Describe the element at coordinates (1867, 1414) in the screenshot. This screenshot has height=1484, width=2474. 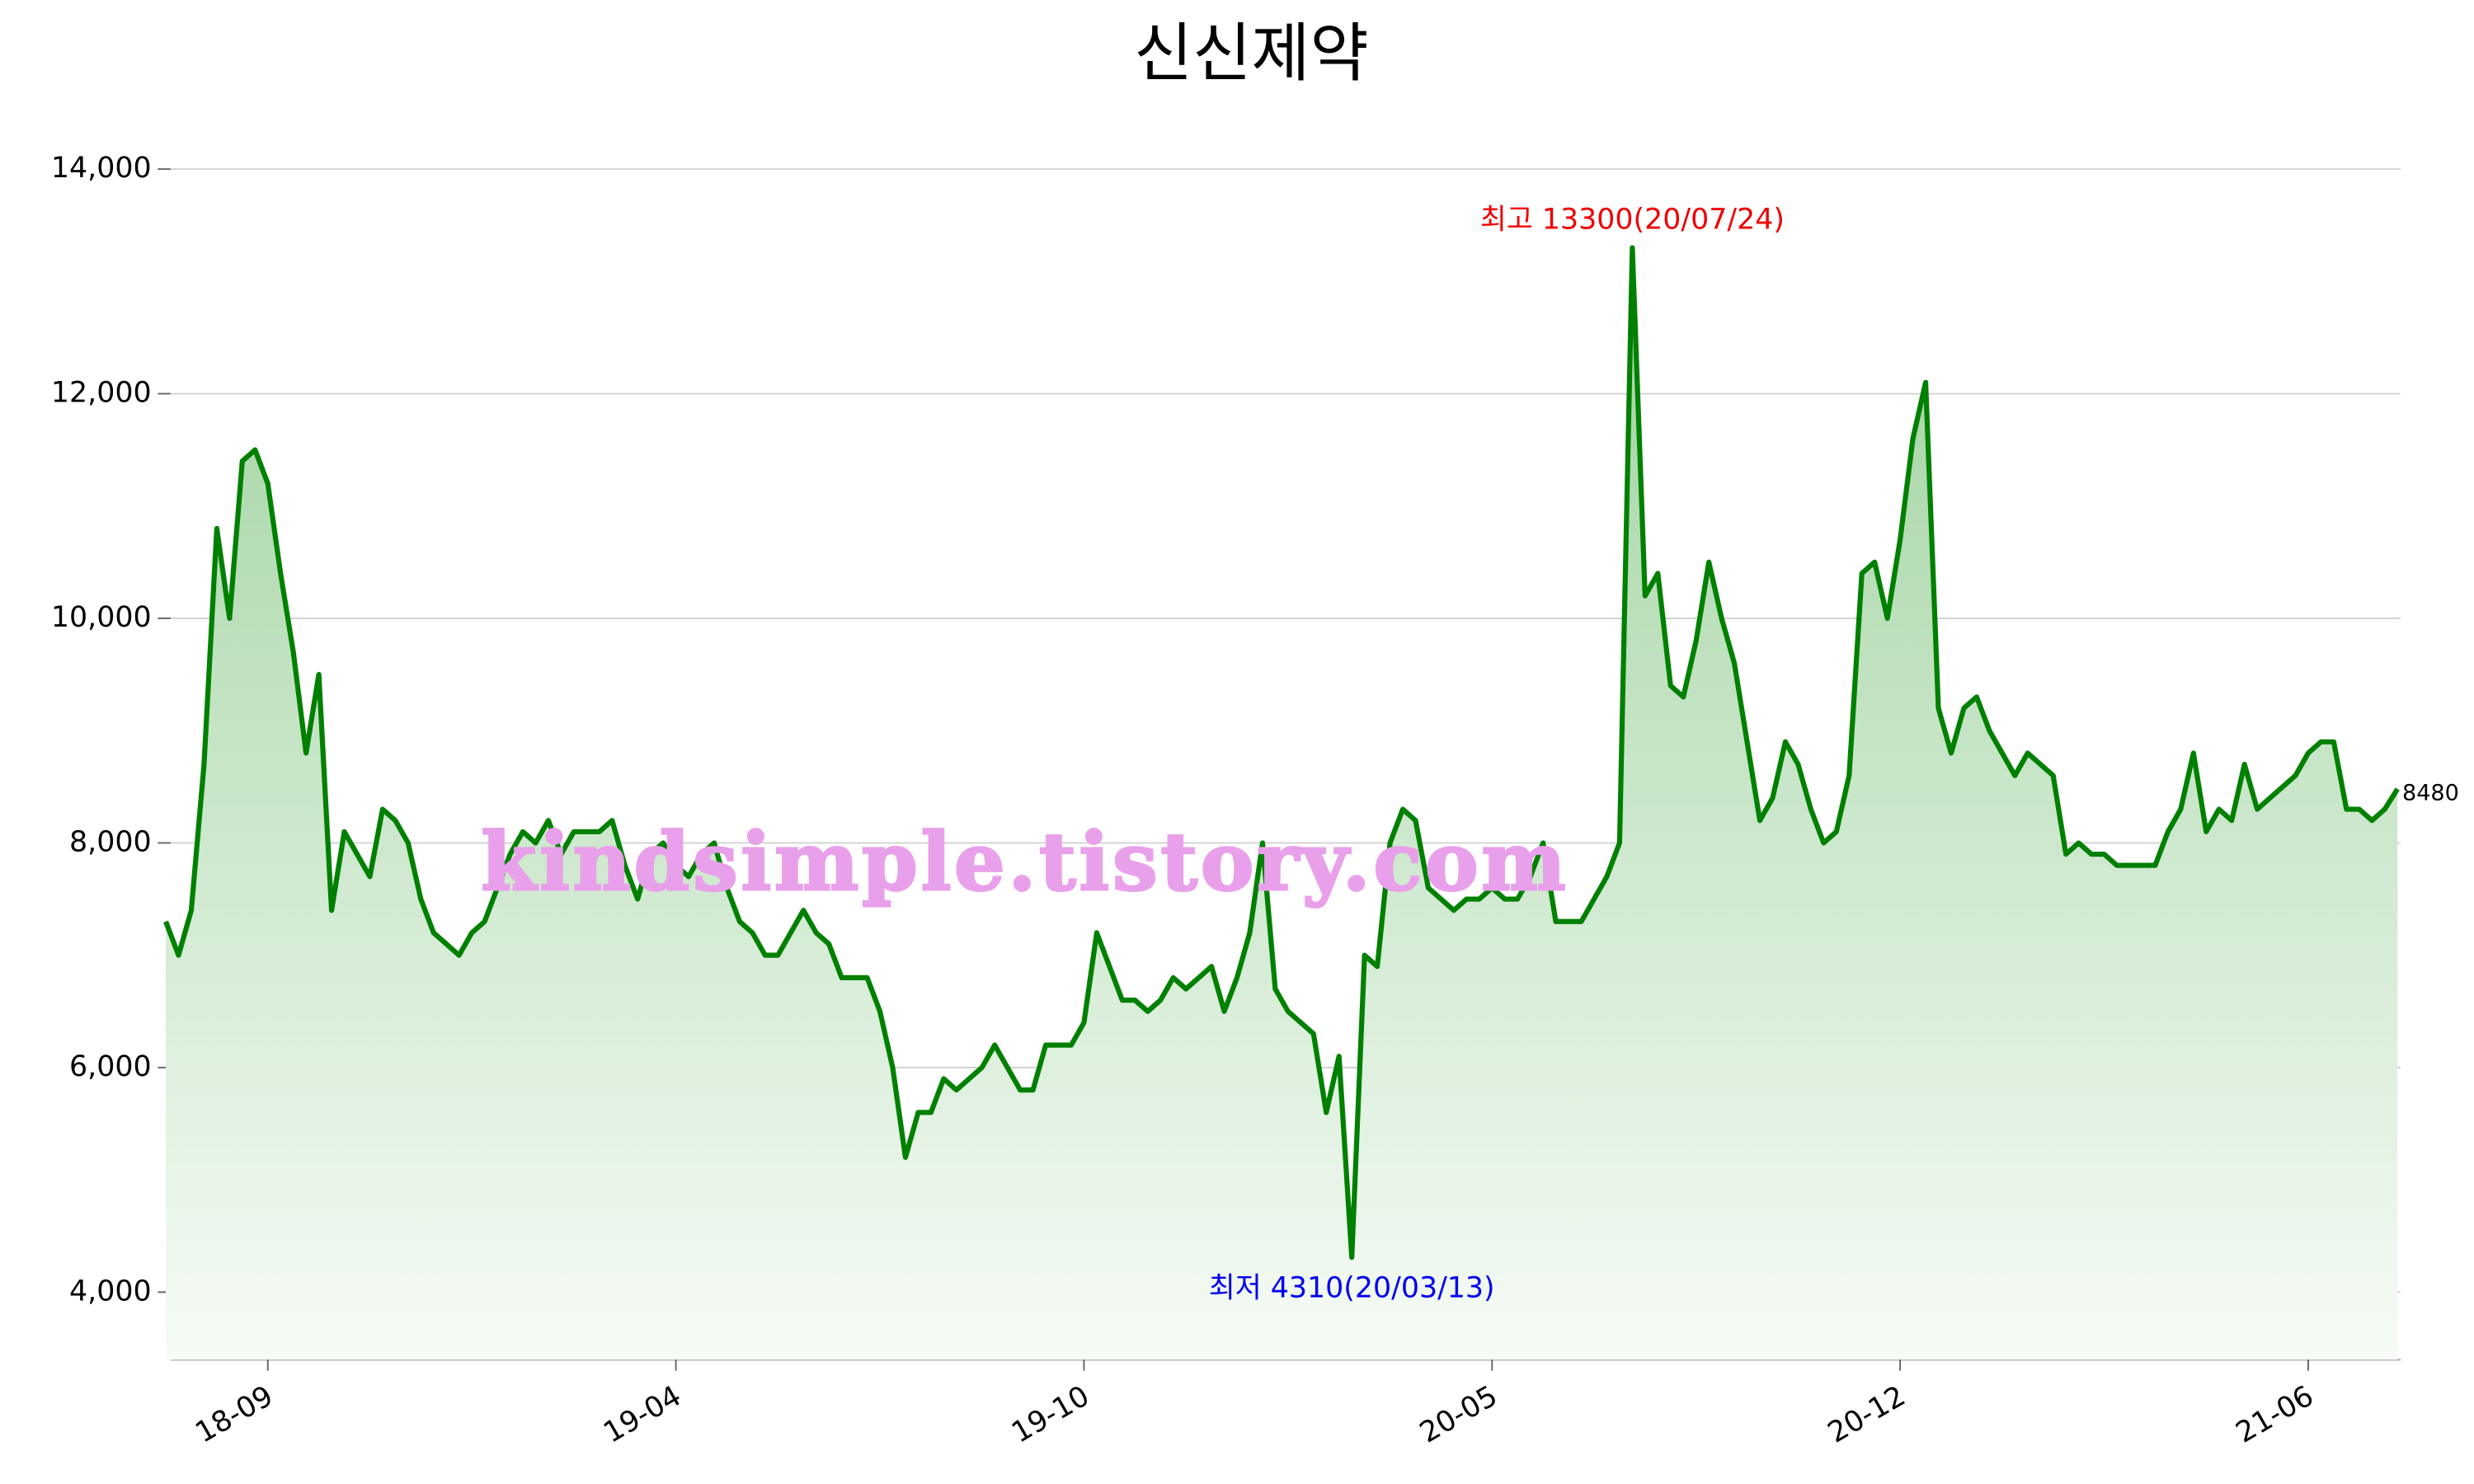
I see `x-tick-label: 20-12` at that location.